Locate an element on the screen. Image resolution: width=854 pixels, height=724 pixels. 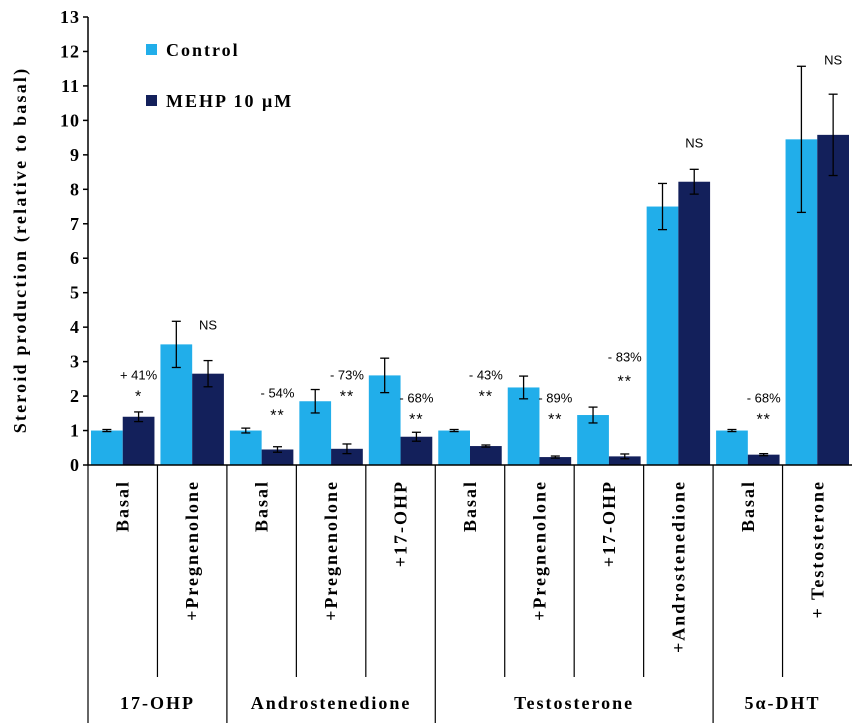
category-label-5: Basal is located at coordinates (470, 506).